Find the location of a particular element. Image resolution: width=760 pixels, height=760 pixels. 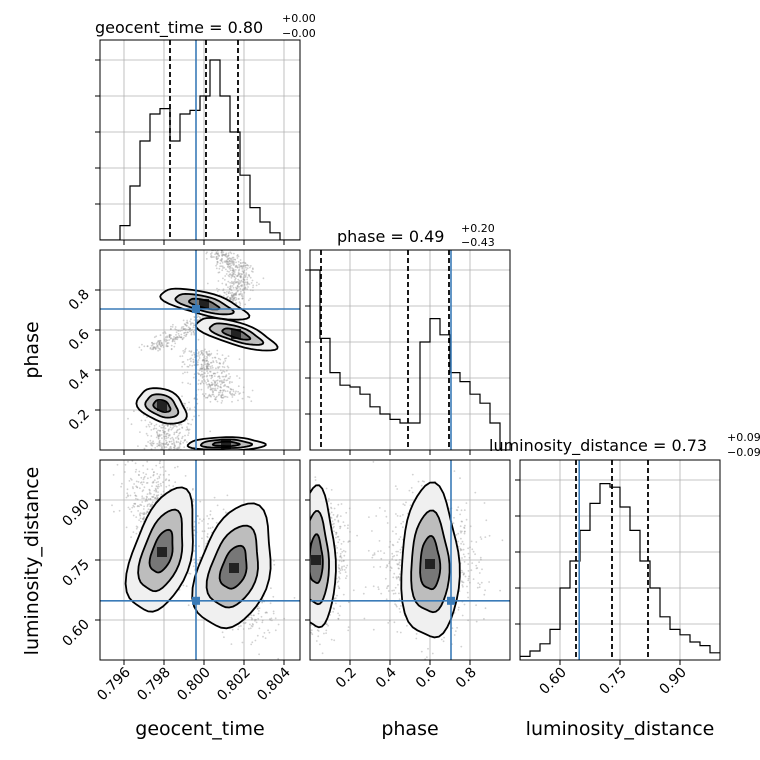

x-tick-label: 0.796 is located at coordinates (114, 684).